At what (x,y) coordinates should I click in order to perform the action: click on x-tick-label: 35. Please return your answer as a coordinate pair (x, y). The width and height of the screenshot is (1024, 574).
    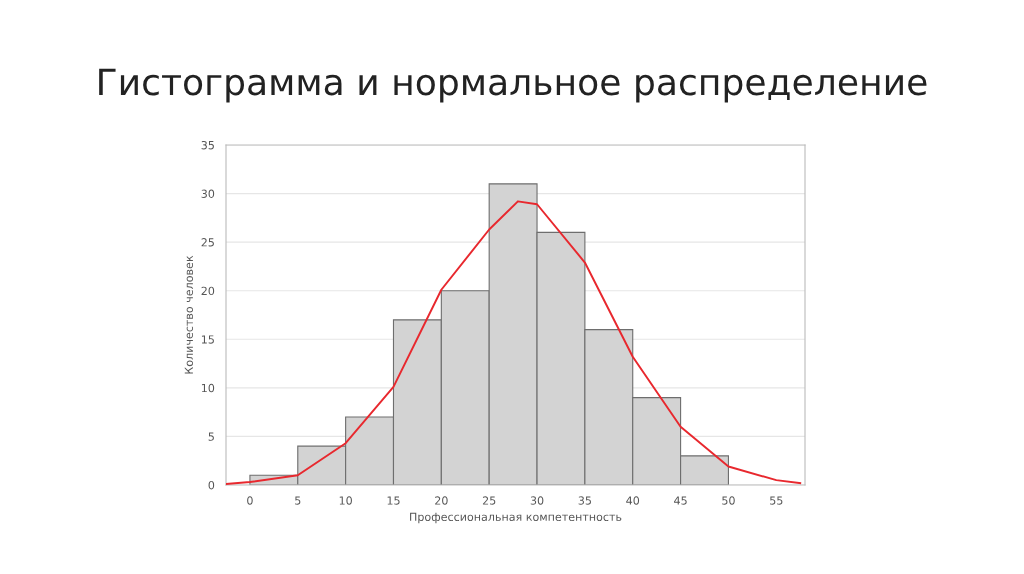
    Looking at the image, I should click on (584, 500).